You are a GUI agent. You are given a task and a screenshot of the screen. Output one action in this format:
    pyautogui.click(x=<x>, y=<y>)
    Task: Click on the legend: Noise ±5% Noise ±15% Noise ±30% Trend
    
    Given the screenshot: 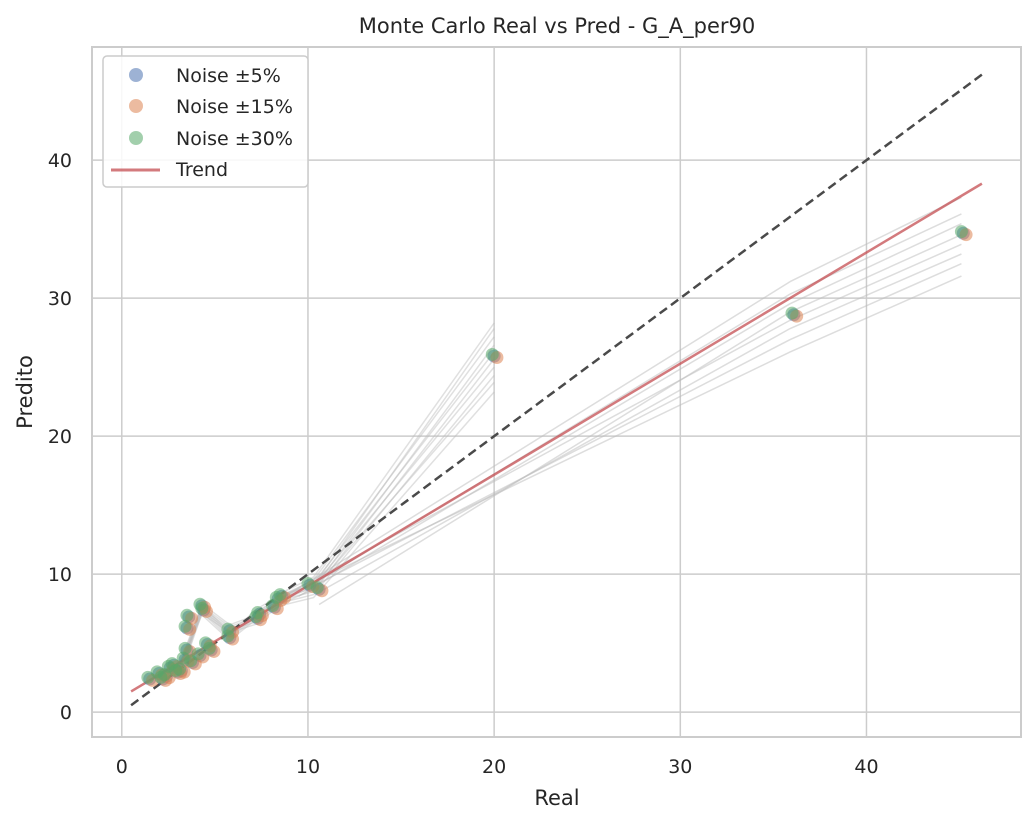 What is the action you would take?
    pyautogui.click(x=205, y=121)
    